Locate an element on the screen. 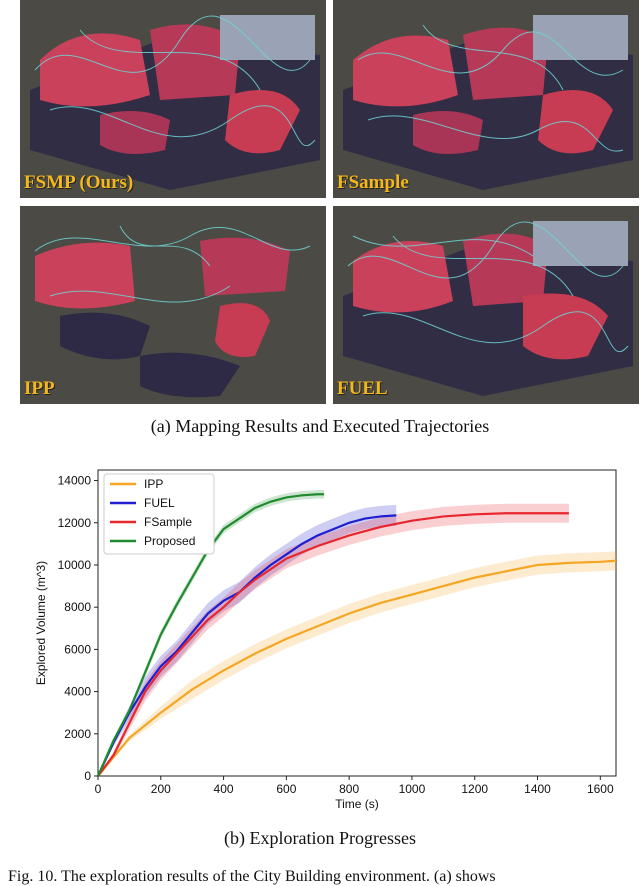 This screenshot has height=886, width=640. x-tick-label: 0 is located at coordinates (98, 789).